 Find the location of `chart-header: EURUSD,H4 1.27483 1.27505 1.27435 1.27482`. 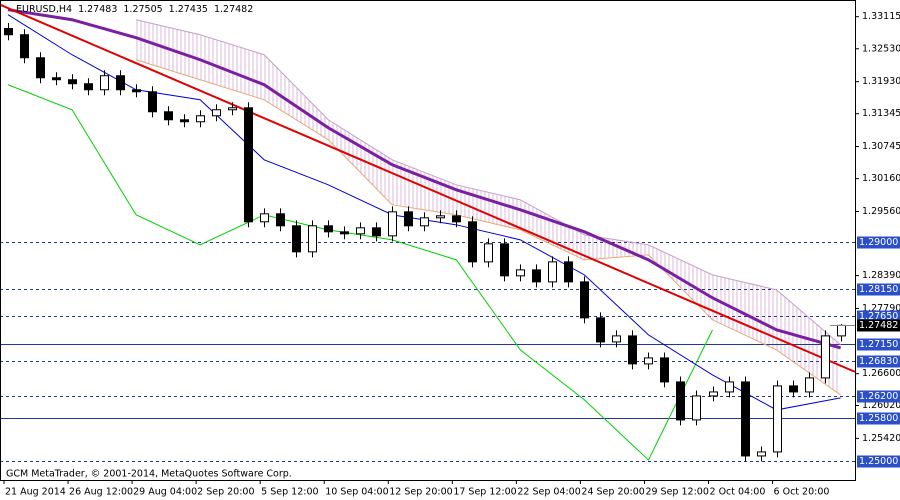

chart-header: EURUSD,H4 1.27483 1.27505 1.27435 1.27482 is located at coordinates (134, 9).